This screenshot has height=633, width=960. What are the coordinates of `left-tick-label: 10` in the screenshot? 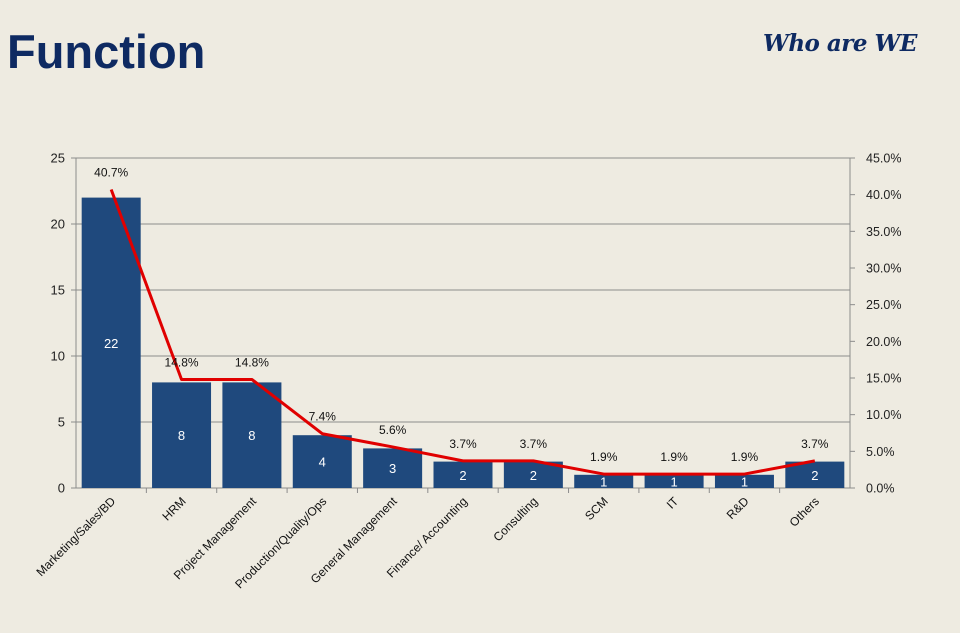 It's located at (58, 356).